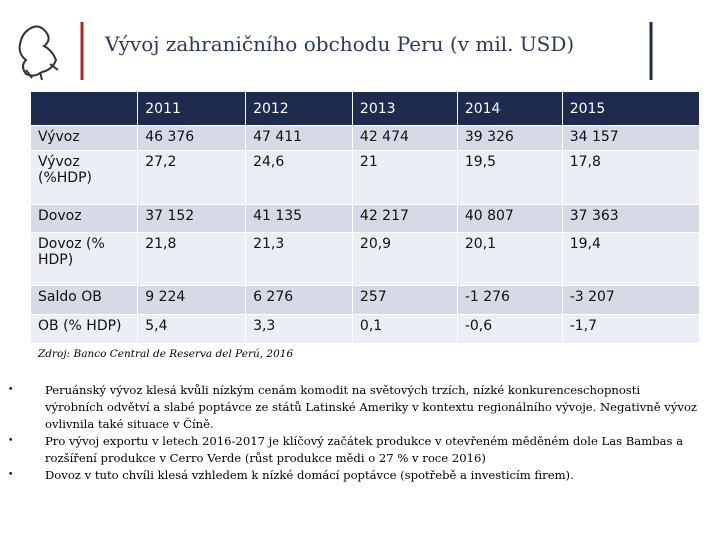 Image resolution: width=720 pixels, height=540 pixels. Describe the element at coordinates (509, 259) in the screenshot. I see `cell: 20,1` at that location.